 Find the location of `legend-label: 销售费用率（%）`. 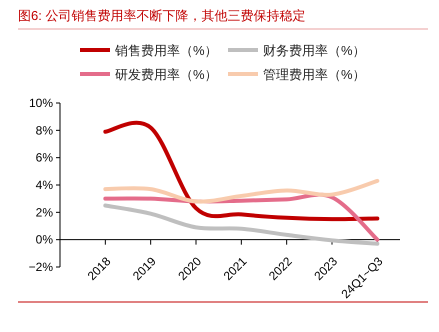

legend-label: 销售费用率（%） is located at coordinates (166, 50).